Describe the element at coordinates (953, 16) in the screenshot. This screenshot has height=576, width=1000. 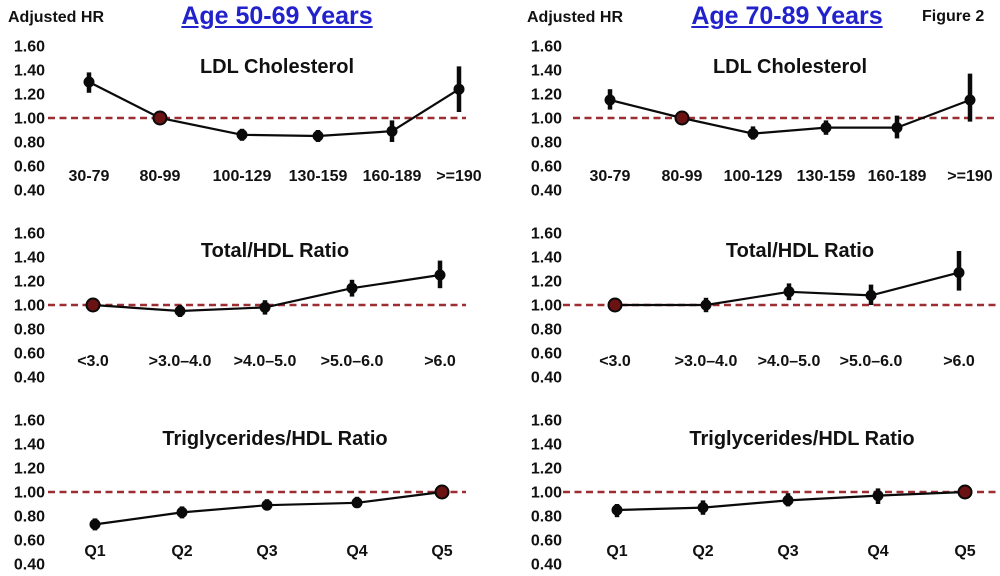
I see `figure-label: Figure 2` at that location.